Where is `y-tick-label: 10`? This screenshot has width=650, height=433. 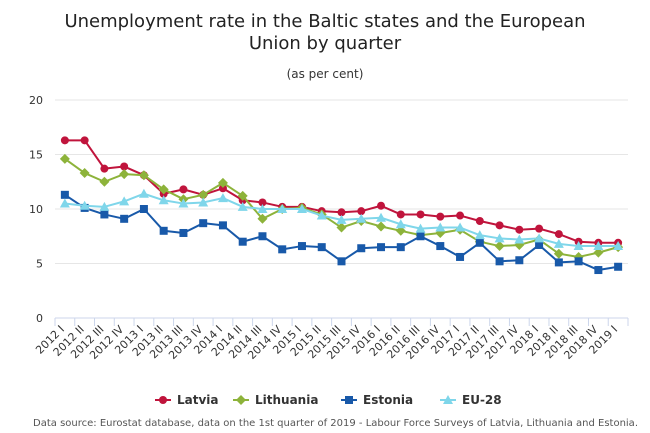
y-tick-label: 10 is located at coordinates (36, 209).